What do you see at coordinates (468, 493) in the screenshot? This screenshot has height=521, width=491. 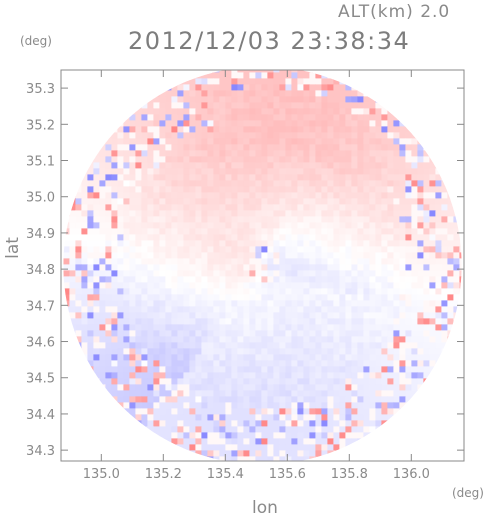 I see `x-axis-unit: (deg)` at bounding box center [468, 493].